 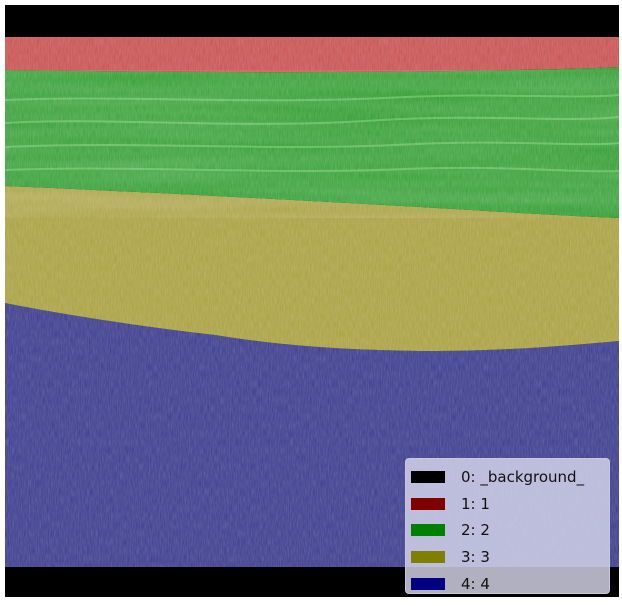 I want to click on legend-item-0: 0: _background_, so click(x=510, y=477).